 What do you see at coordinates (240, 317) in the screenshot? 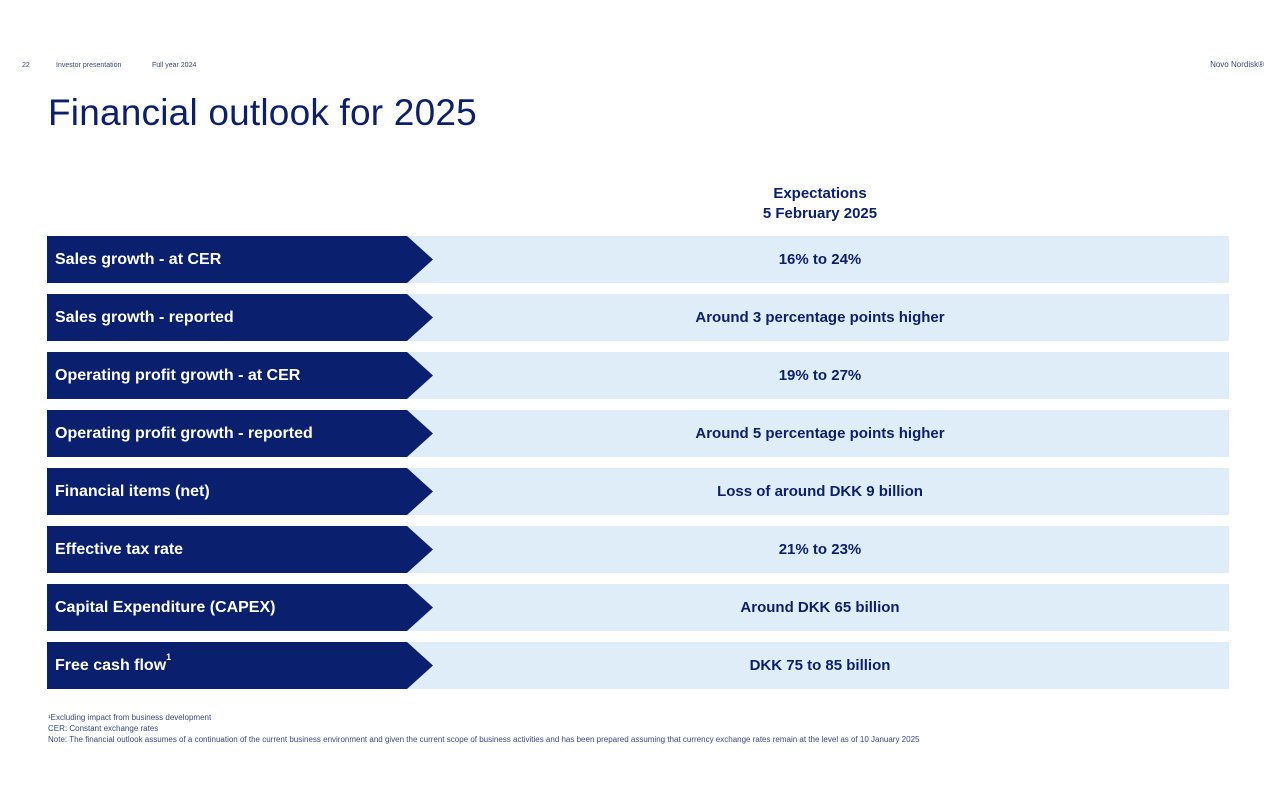
I see `row-label: Sales growth - reported` at bounding box center [240, 317].